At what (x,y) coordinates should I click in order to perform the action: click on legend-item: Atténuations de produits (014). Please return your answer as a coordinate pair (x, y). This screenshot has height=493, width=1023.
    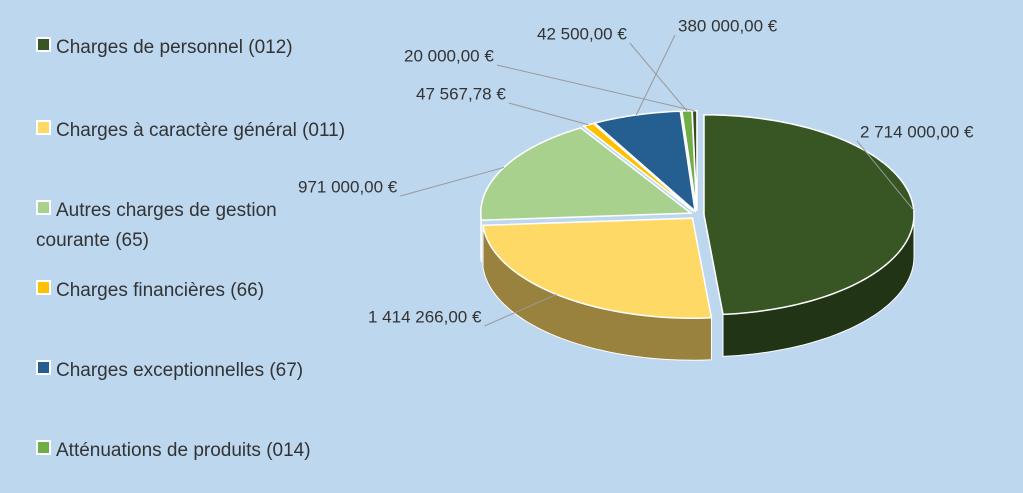
    Looking at the image, I should click on (191, 451).